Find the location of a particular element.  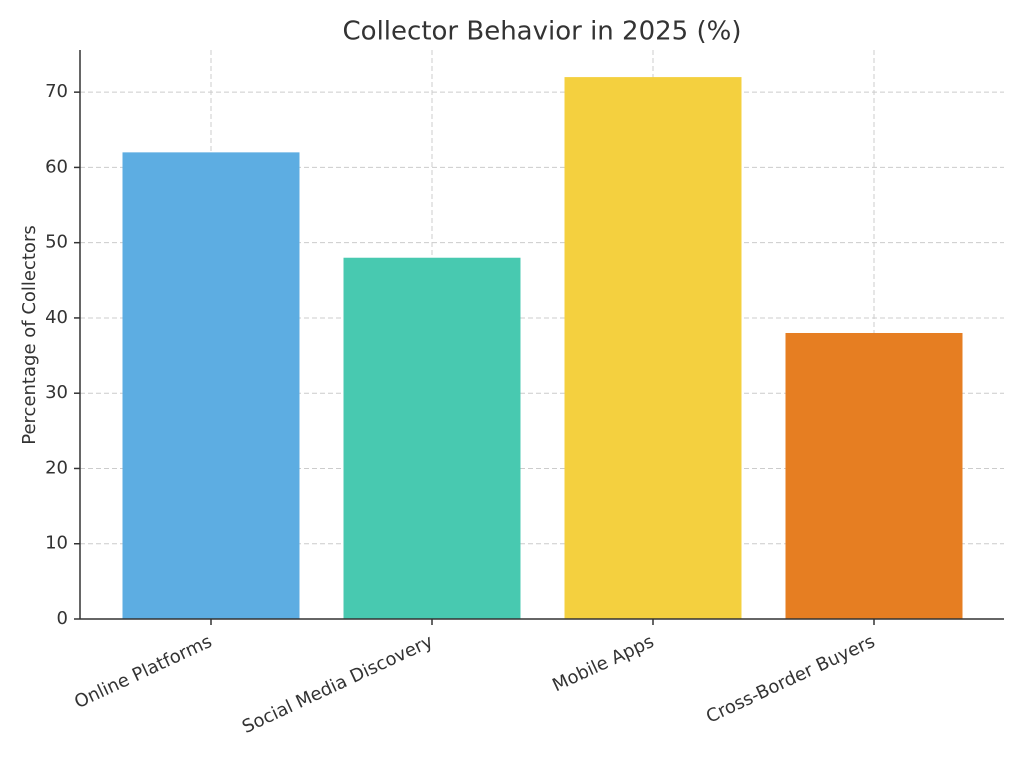

x-tick-label: Mobile Apps is located at coordinates (603, 663).